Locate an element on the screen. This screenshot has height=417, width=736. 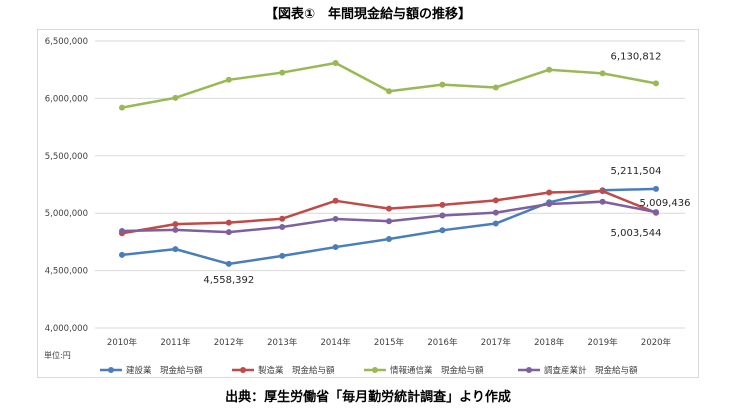
x-tick-label: 2010年 is located at coordinates (122, 342).